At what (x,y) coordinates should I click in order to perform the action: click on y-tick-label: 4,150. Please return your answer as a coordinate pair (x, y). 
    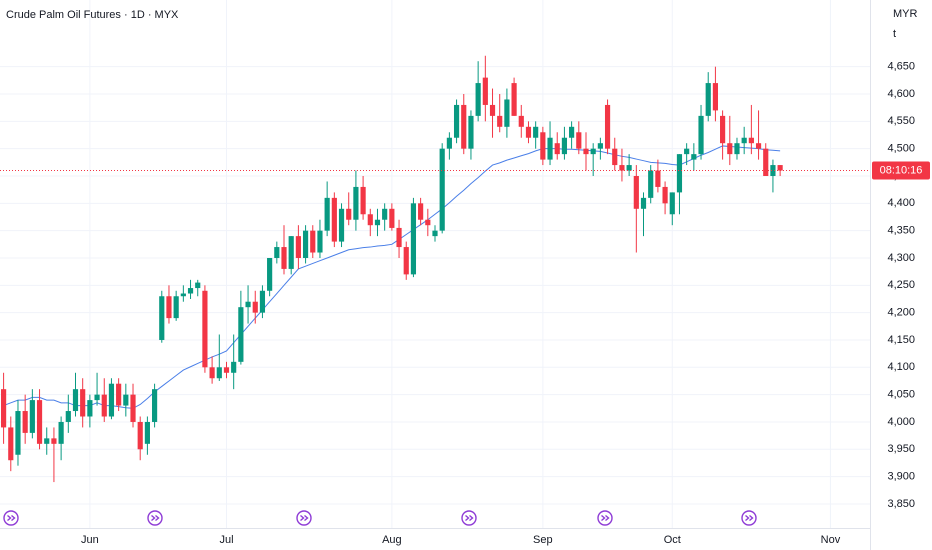
    Looking at the image, I should click on (901, 340).